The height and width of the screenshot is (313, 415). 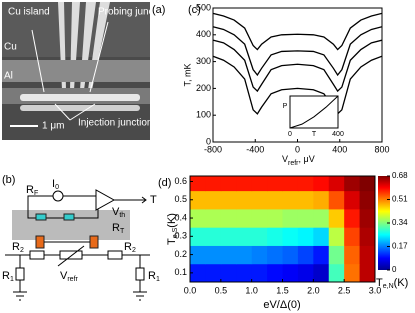 I want to click on y-tick-label: 0.4, so click(x=180, y=217).